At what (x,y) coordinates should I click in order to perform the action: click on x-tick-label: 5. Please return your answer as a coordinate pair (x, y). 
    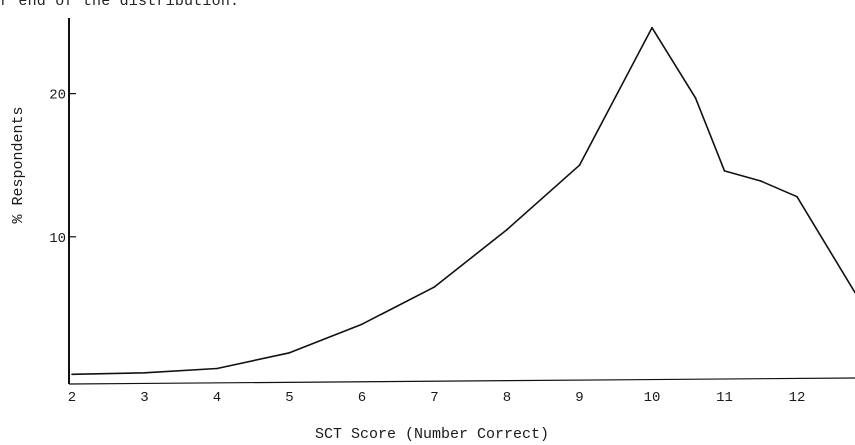
    Looking at the image, I should click on (289, 398).